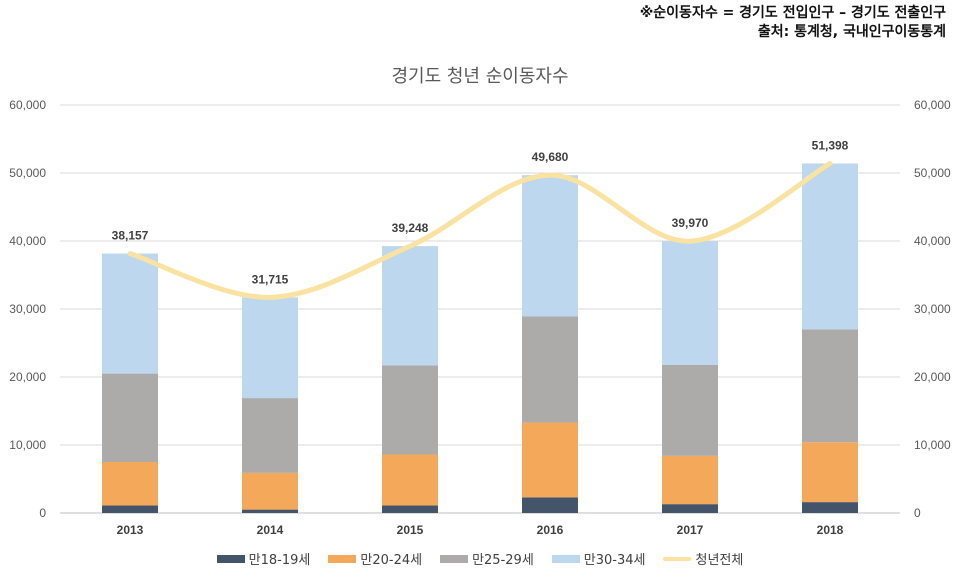 Image resolution: width=960 pixels, height=579 pixels. Describe the element at coordinates (27, 377) in the screenshot. I see `y-tick-label: 20,000` at that location.